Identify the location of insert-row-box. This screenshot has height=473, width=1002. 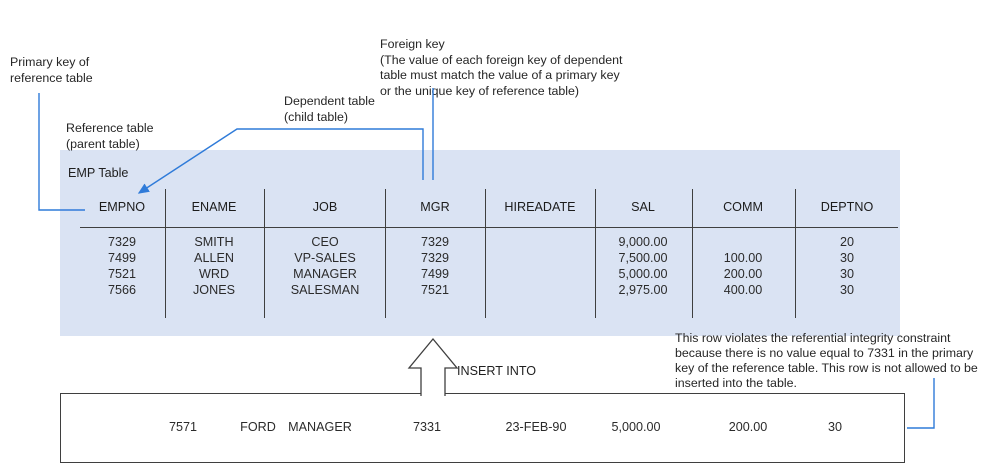
(482, 428).